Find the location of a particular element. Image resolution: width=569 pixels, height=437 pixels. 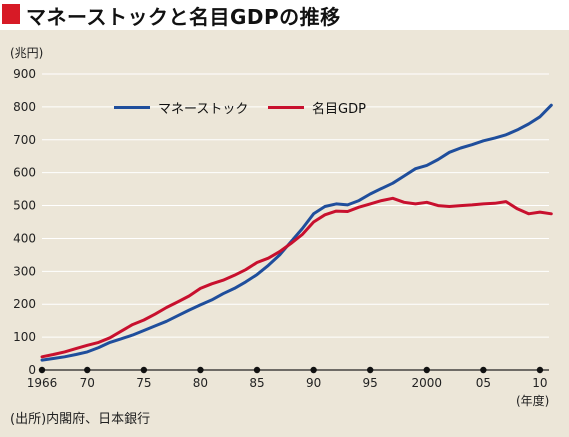

legend-swatch-money-stock is located at coordinates (132, 107).